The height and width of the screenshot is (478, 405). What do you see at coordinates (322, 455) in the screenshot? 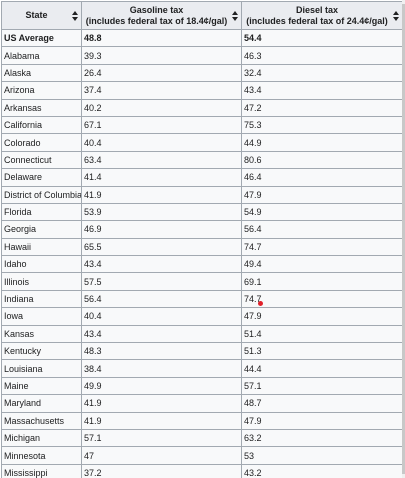
I see `diesel-cell: 53` at bounding box center [322, 455].